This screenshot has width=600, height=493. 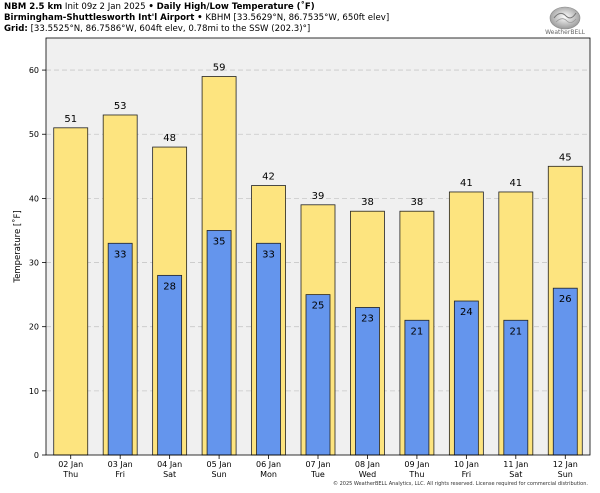 What do you see at coordinates (120, 464) in the screenshot?
I see `x-tick-date: 03 Jan` at bounding box center [120, 464].